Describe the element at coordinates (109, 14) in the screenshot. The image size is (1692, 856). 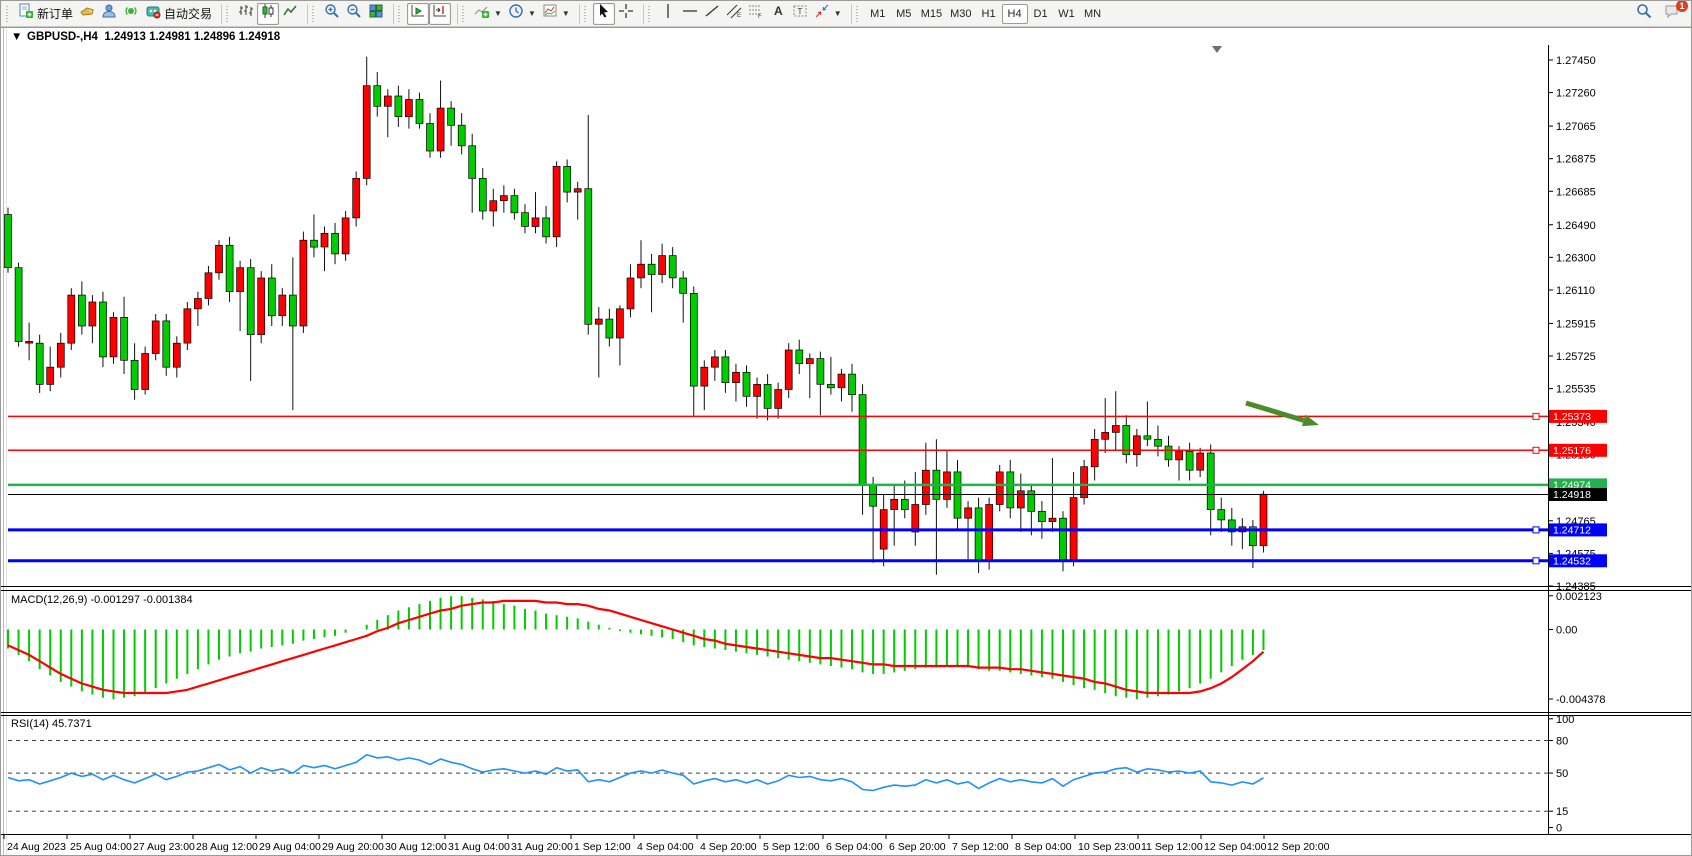
I see `profiles-button` at that location.